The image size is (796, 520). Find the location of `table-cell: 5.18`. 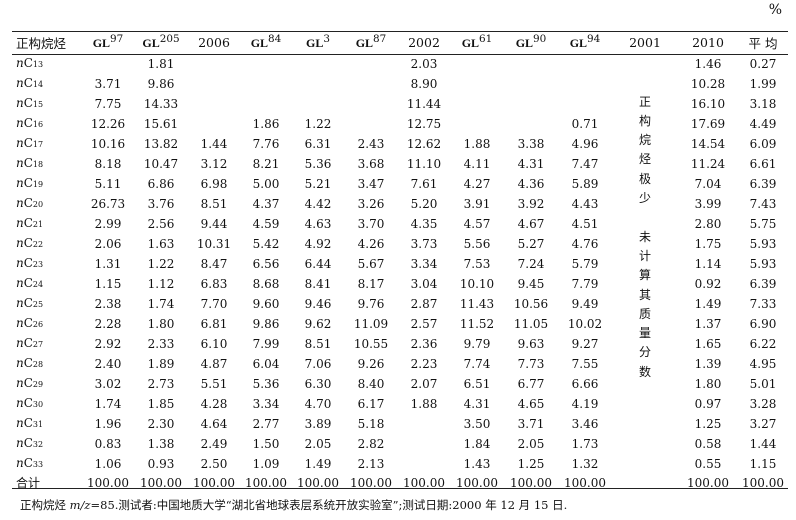

table-cell: 5.18 is located at coordinates (371, 423).